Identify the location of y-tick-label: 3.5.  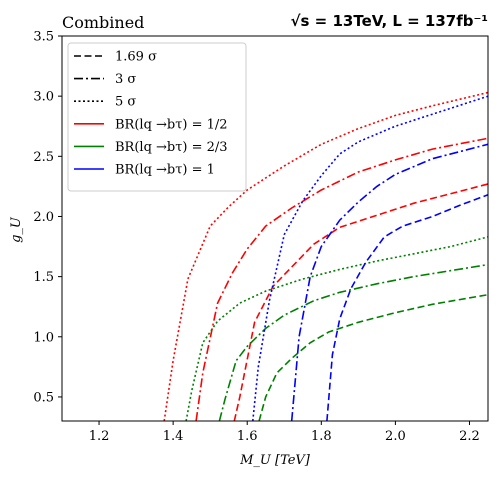
(43, 37).